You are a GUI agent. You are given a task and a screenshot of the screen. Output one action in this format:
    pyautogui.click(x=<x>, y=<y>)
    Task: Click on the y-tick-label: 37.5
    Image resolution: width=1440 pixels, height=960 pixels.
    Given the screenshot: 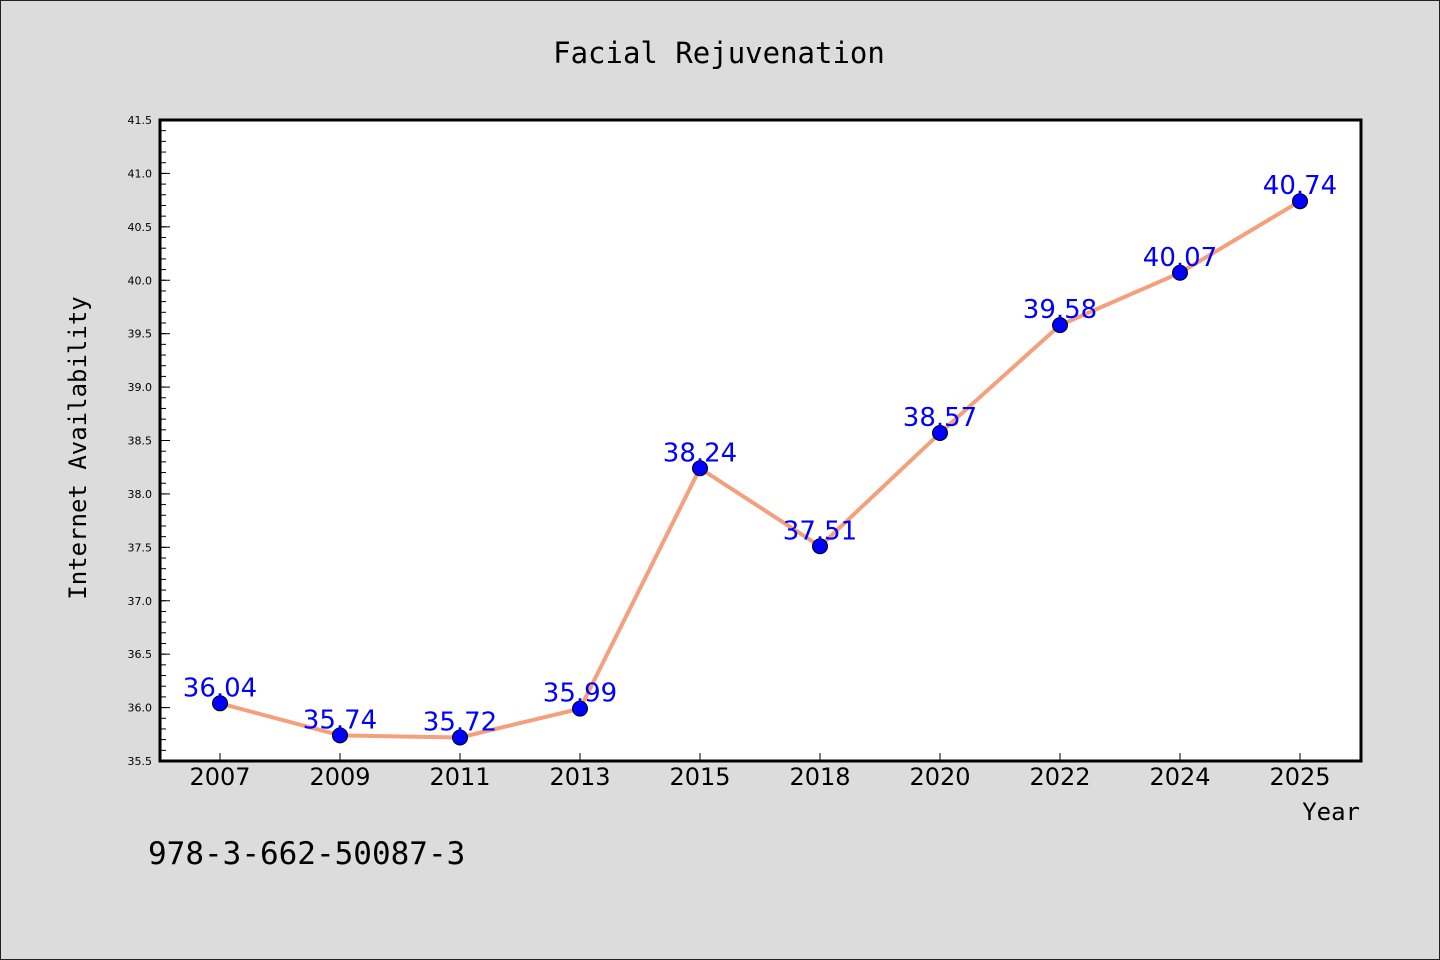 What is the action you would take?
    pyautogui.click(x=140, y=547)
    